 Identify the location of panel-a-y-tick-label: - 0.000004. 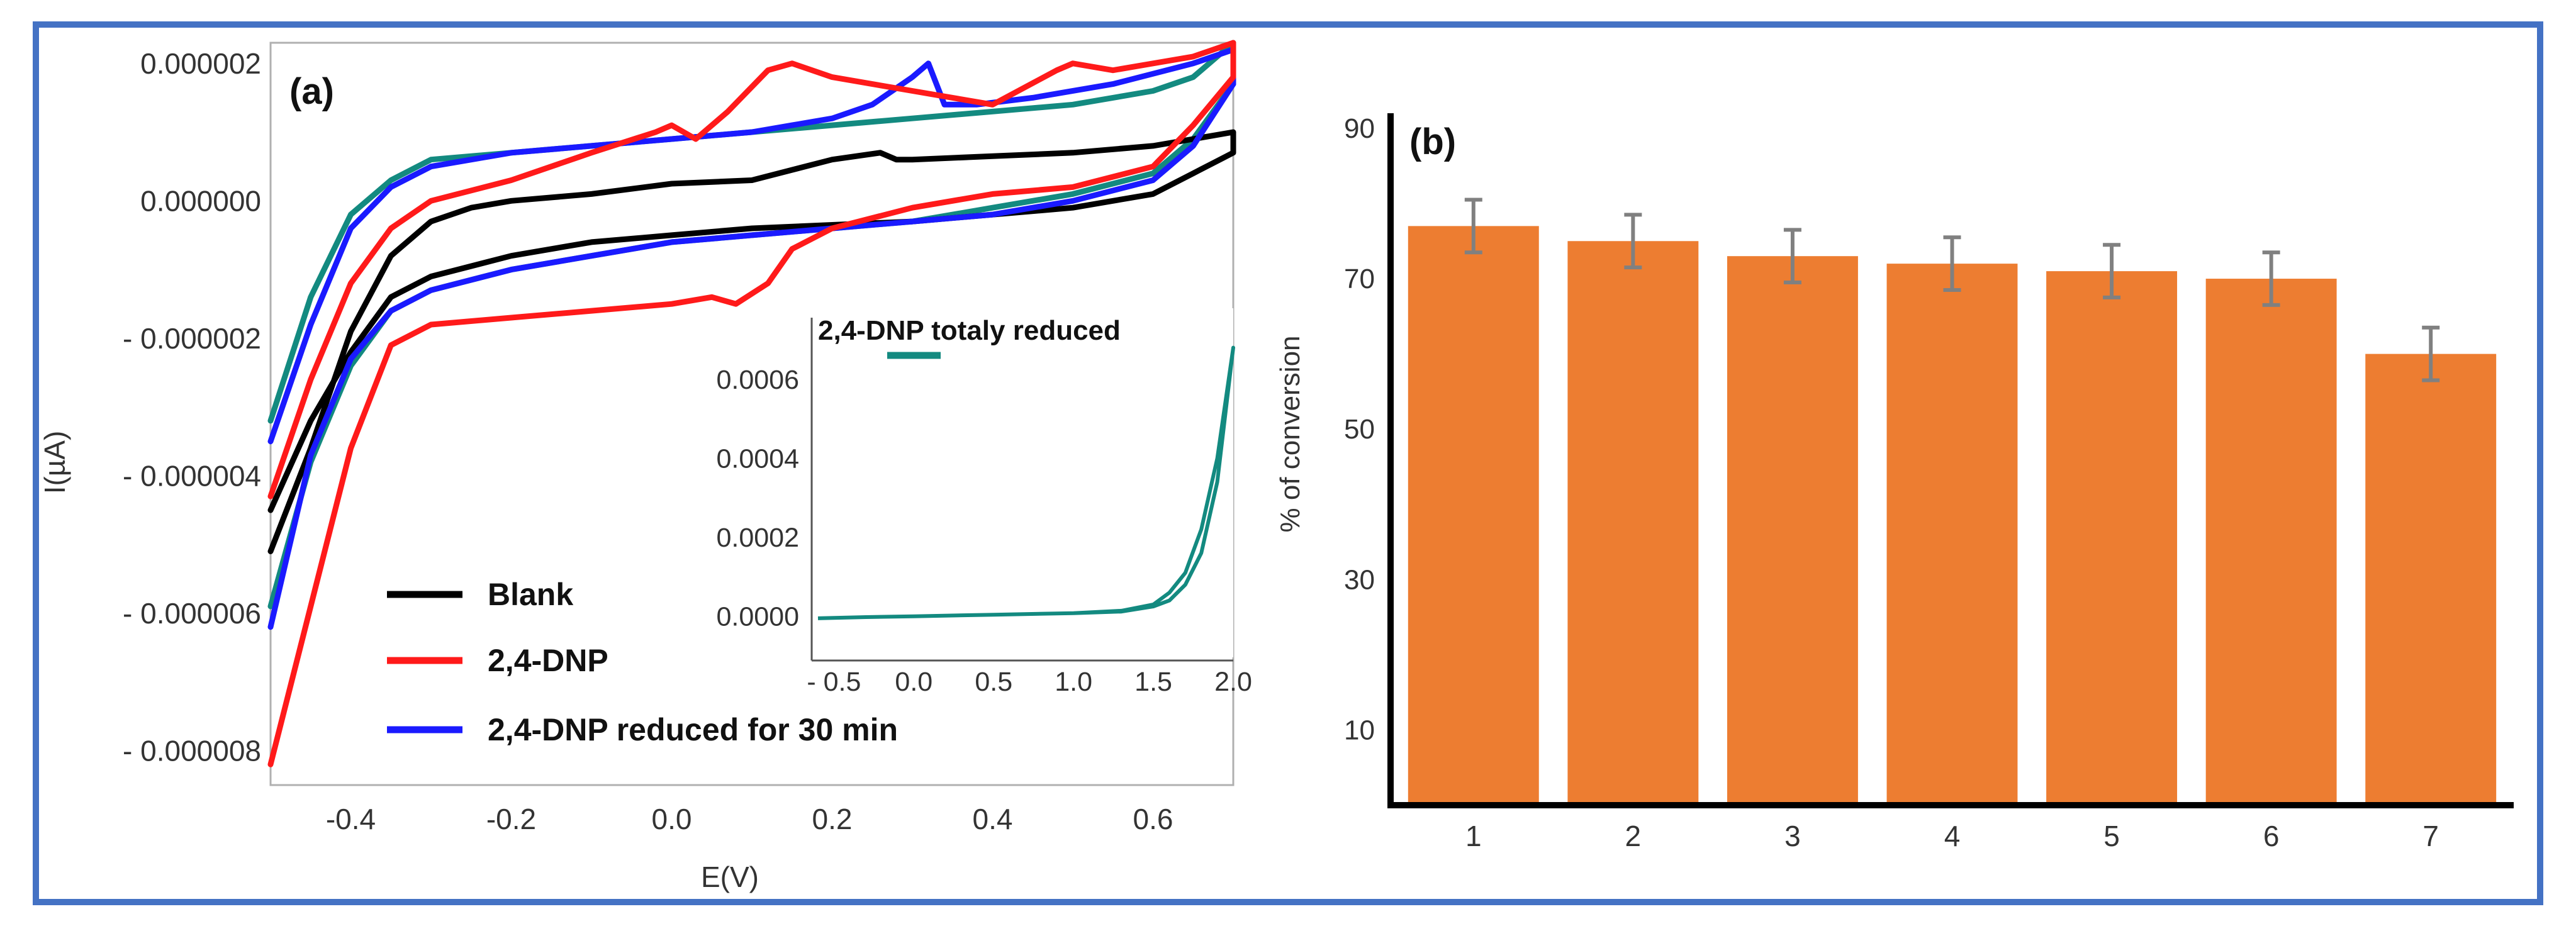
(192, 475).